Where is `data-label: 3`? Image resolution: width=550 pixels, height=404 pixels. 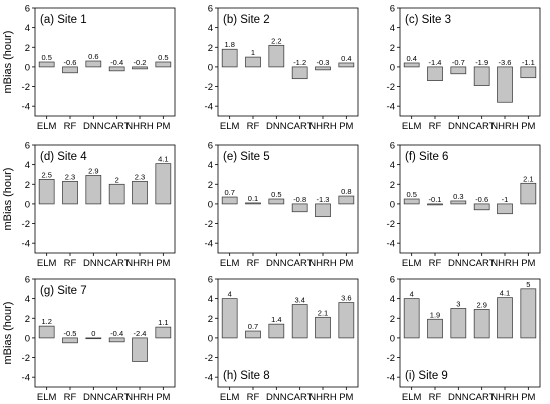
data-label: 3 is located at coordinates (458, 303).